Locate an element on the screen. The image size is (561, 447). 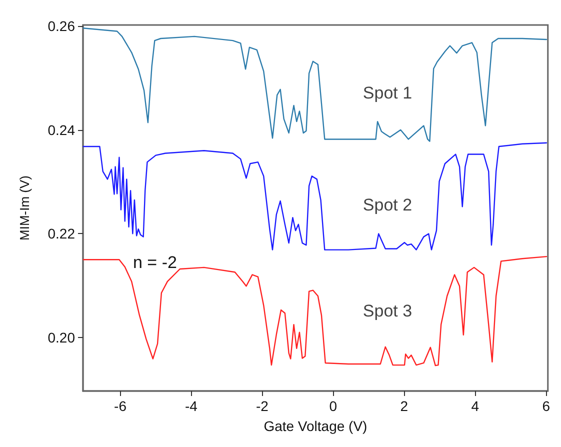
x-tick-label: -4 is located at coordinates (191, 406).